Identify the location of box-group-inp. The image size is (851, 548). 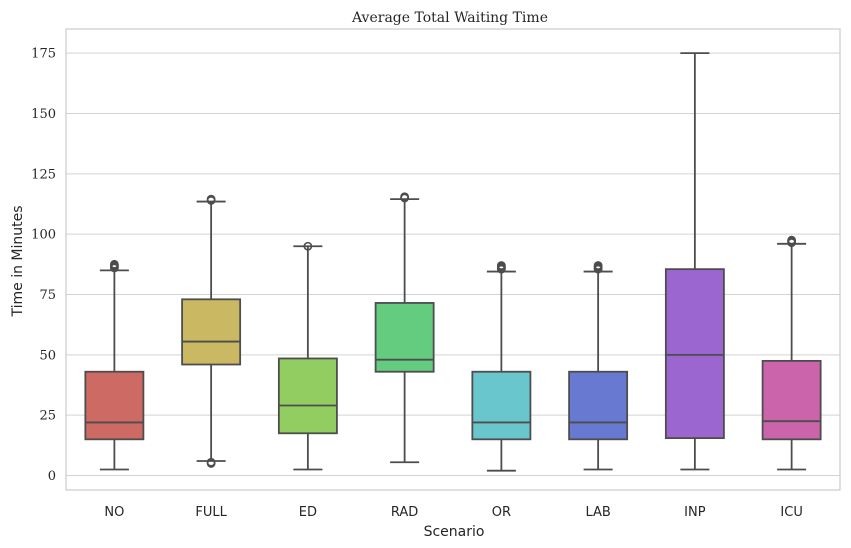
(694, 261).